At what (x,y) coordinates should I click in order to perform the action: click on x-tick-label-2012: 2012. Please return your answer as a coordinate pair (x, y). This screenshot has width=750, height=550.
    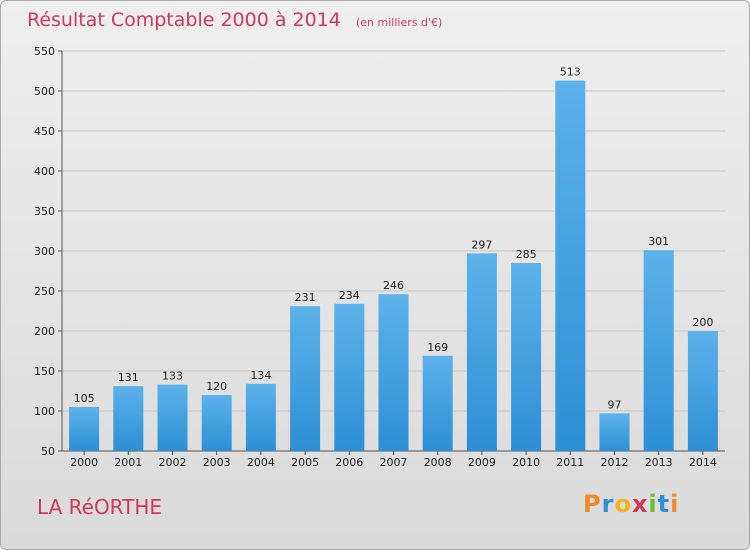
    Looking at the image, I should click on (615, 462).